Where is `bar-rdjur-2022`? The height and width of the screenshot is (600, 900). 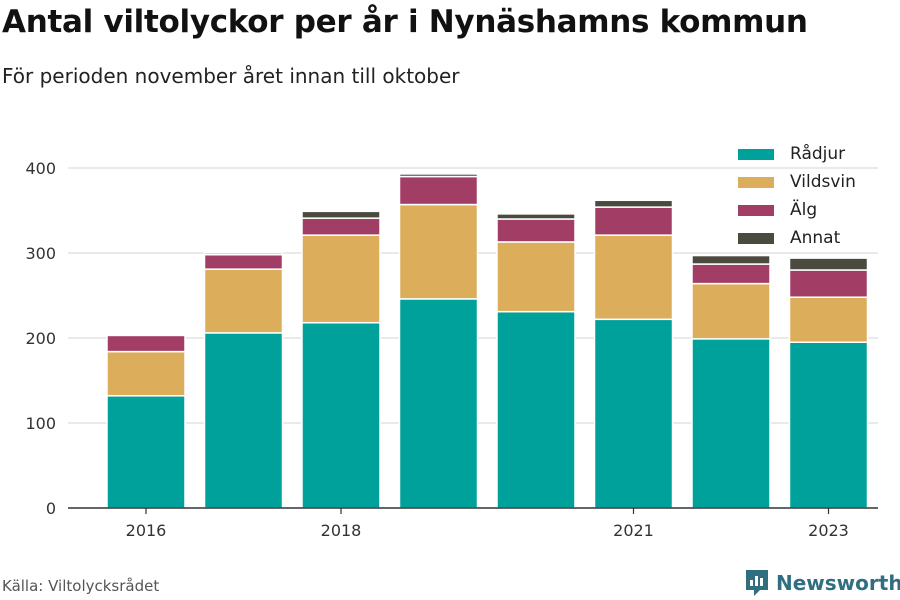
bar-rdjur-2022 is located at coordinates (731, 423).